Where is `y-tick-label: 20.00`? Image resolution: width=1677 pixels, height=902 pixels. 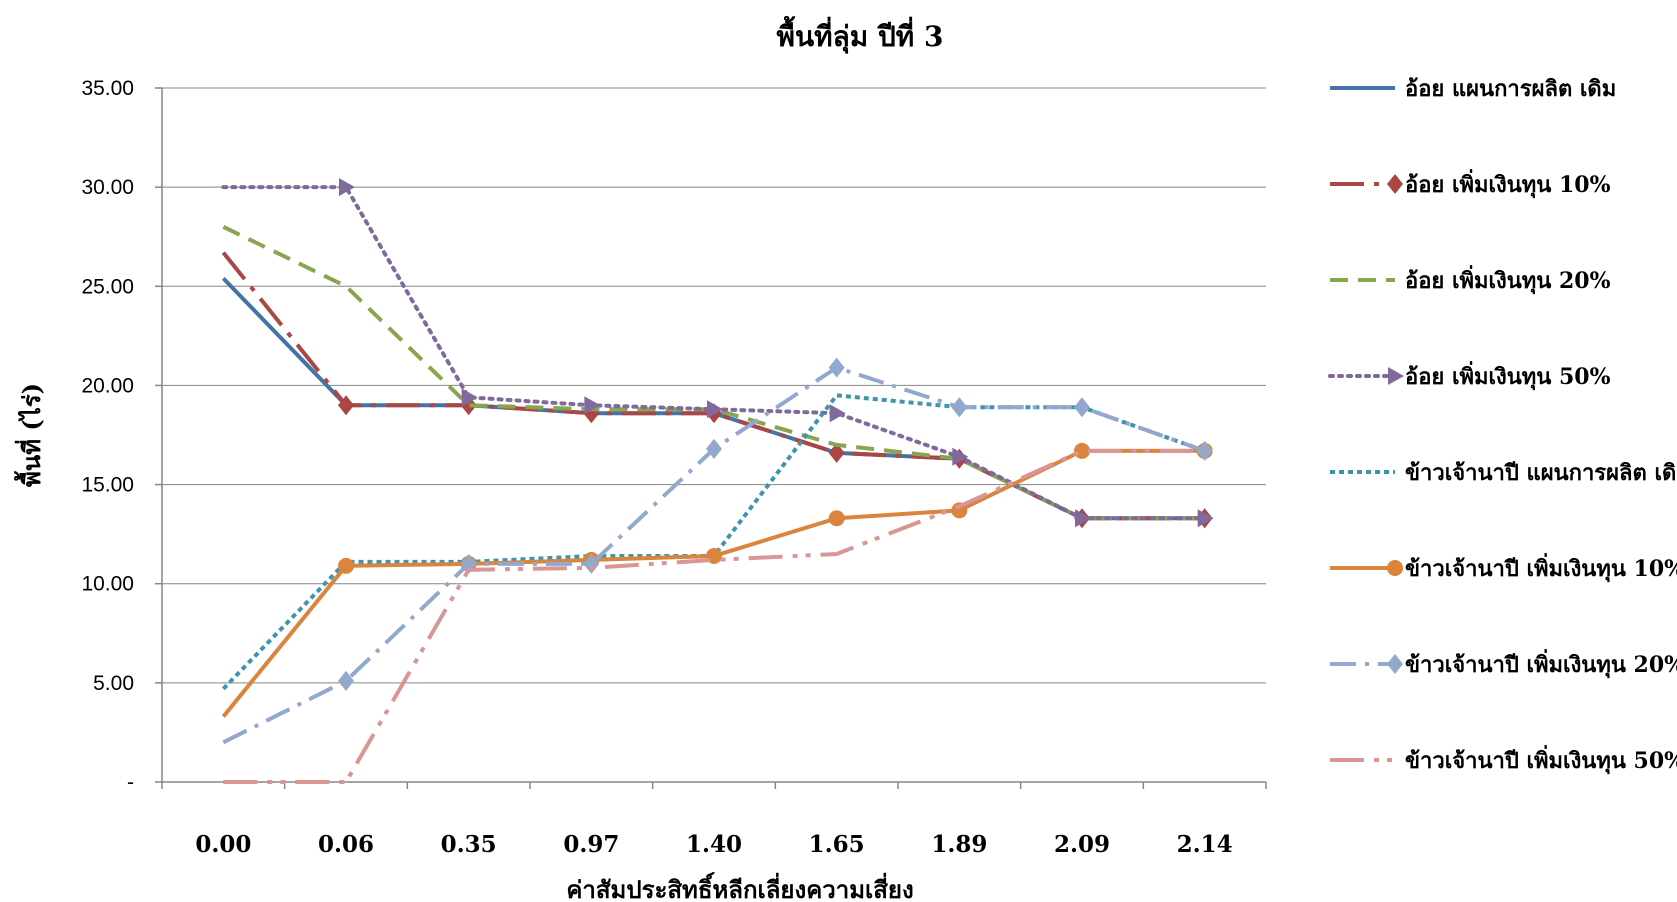 y-tick-label: 20.00 is located at coordinates (107, 385).